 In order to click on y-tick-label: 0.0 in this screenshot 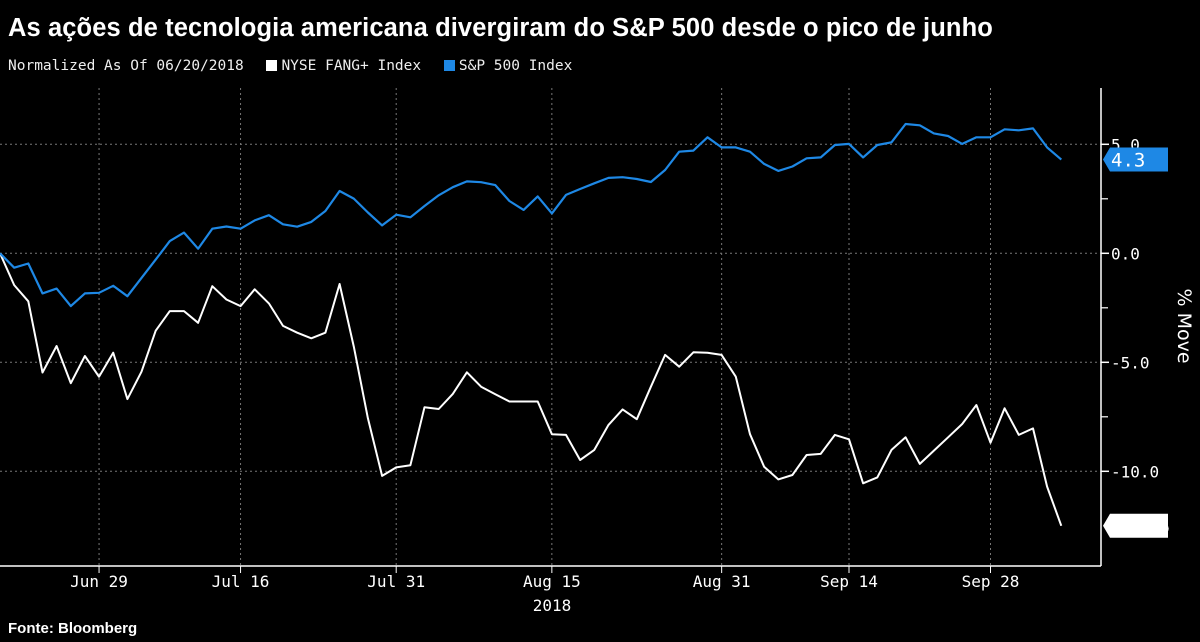, I will do `click(1125, 253)`.